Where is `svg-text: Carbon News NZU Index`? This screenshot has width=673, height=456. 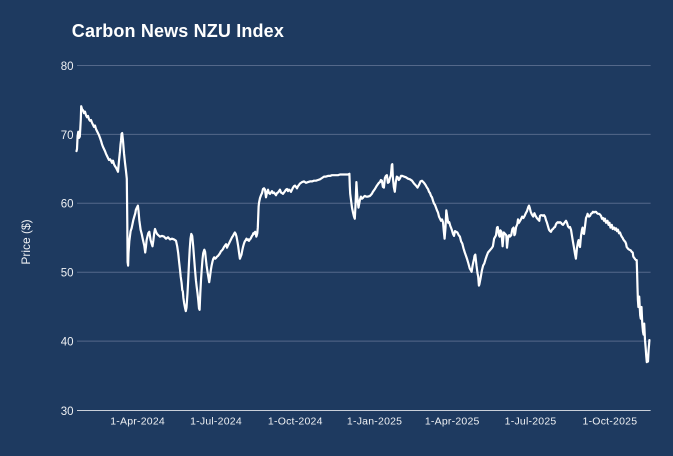 svg-text: Carbon News NZU Index is located at coordinates (178, 31).